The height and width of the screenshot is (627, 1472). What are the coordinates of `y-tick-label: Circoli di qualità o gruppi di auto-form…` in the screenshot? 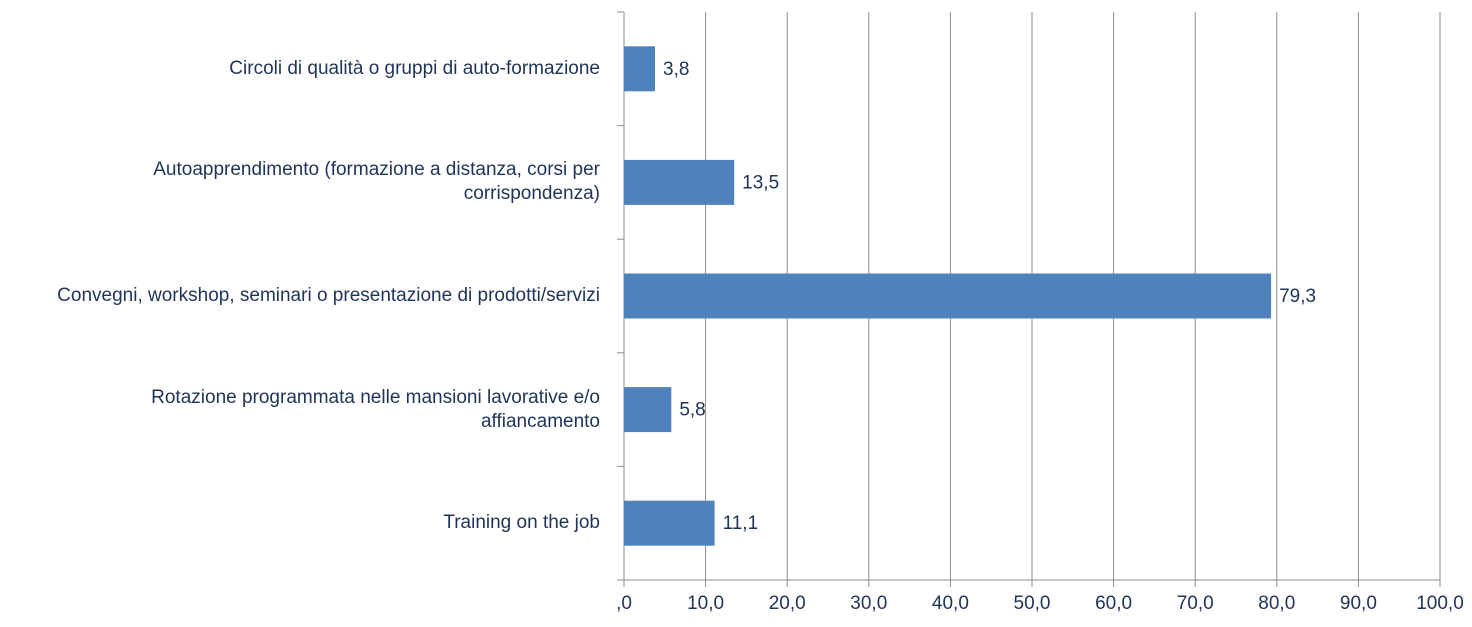 It's located at (414, 68).